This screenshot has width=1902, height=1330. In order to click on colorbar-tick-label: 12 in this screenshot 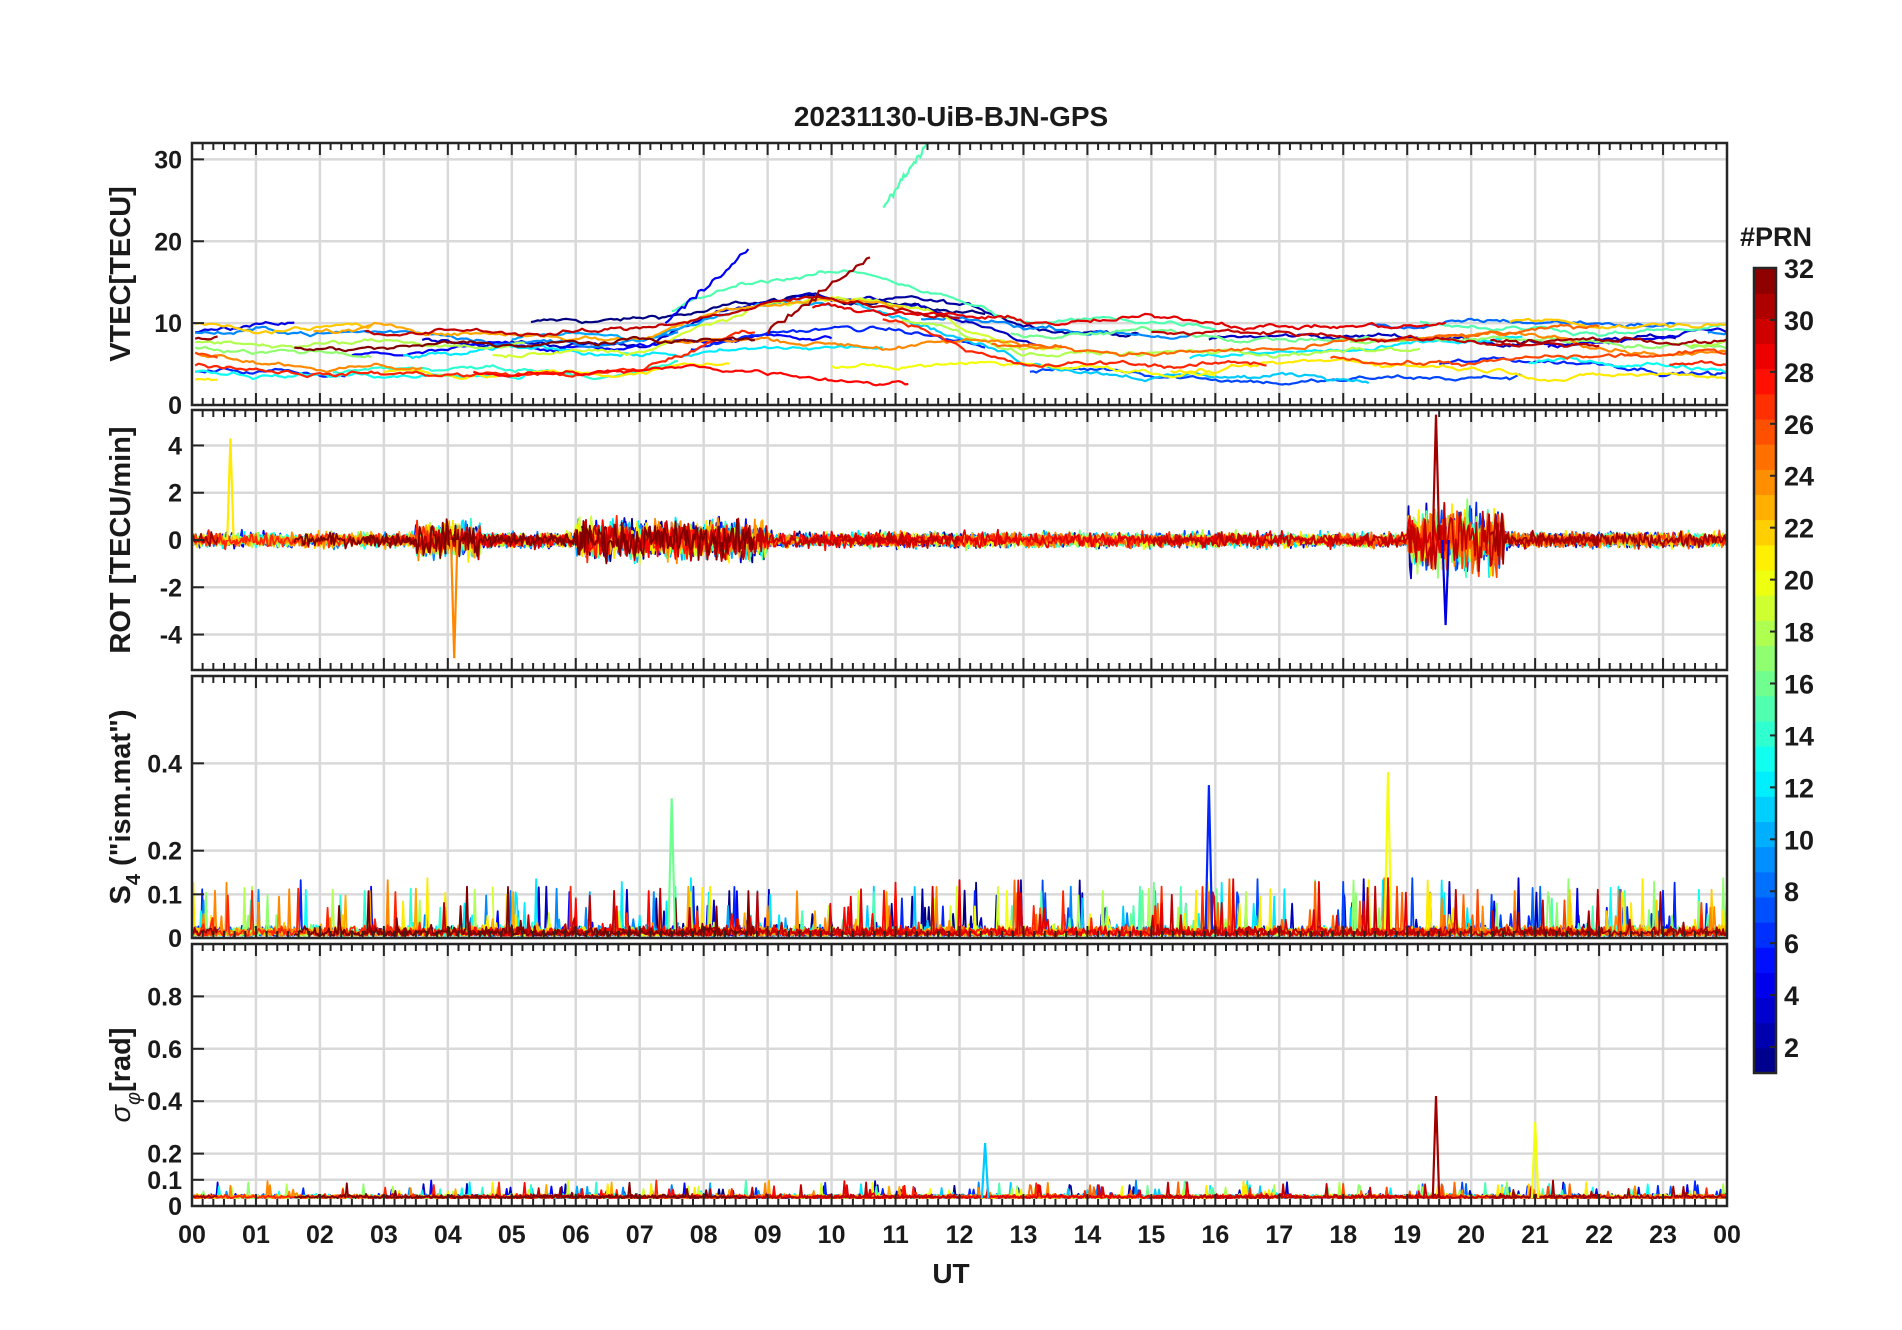, I will do `click(1799, 788)`.